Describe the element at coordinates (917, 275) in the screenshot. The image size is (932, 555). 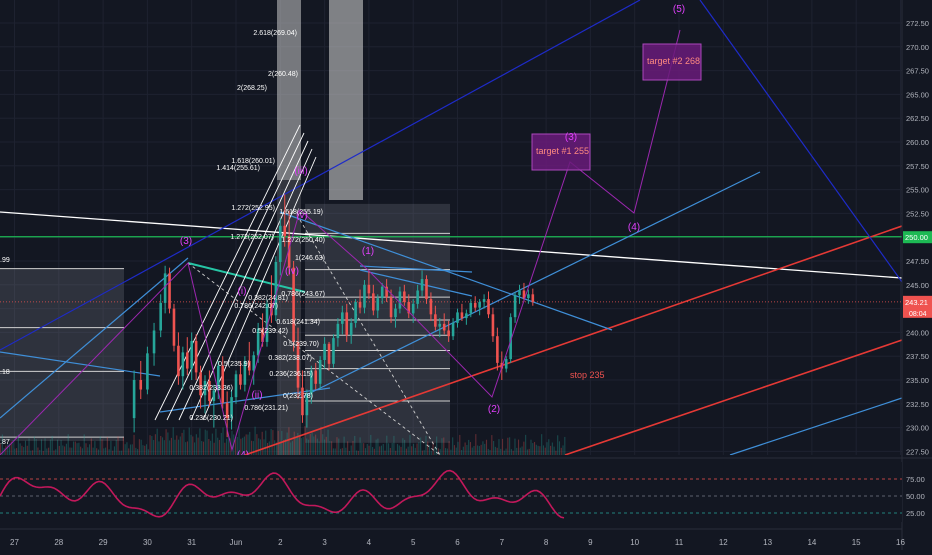
I see `price-axis-bg` at that location.